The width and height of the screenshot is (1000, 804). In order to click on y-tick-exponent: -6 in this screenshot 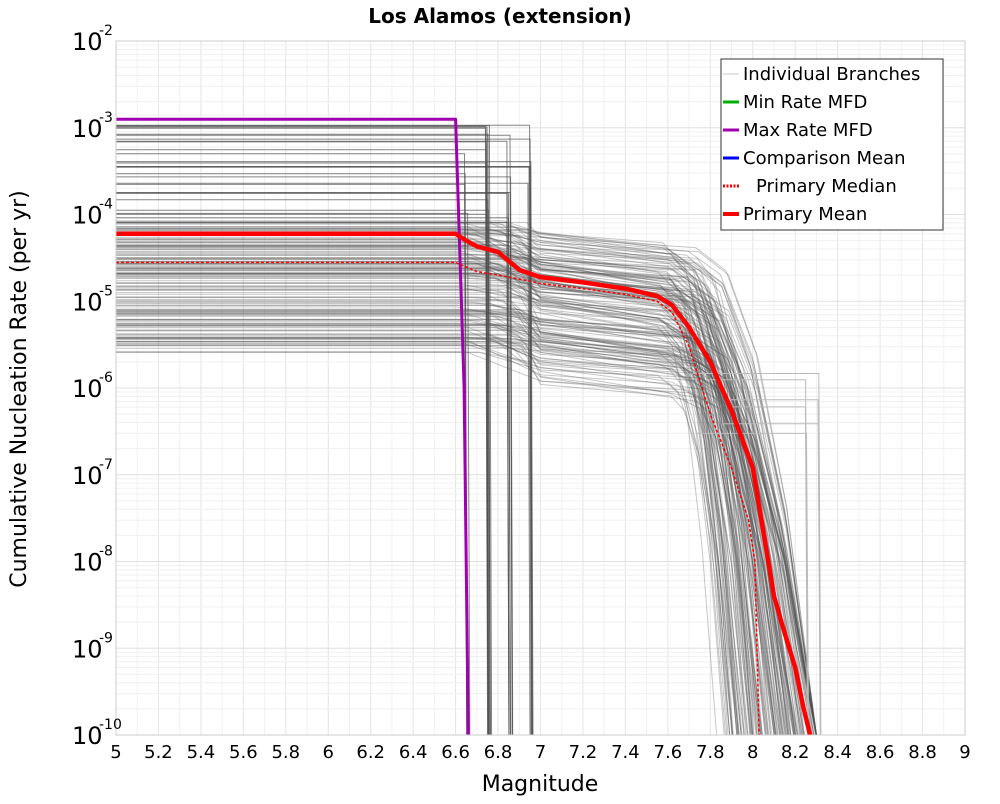, I will do `click(106, 378)`.